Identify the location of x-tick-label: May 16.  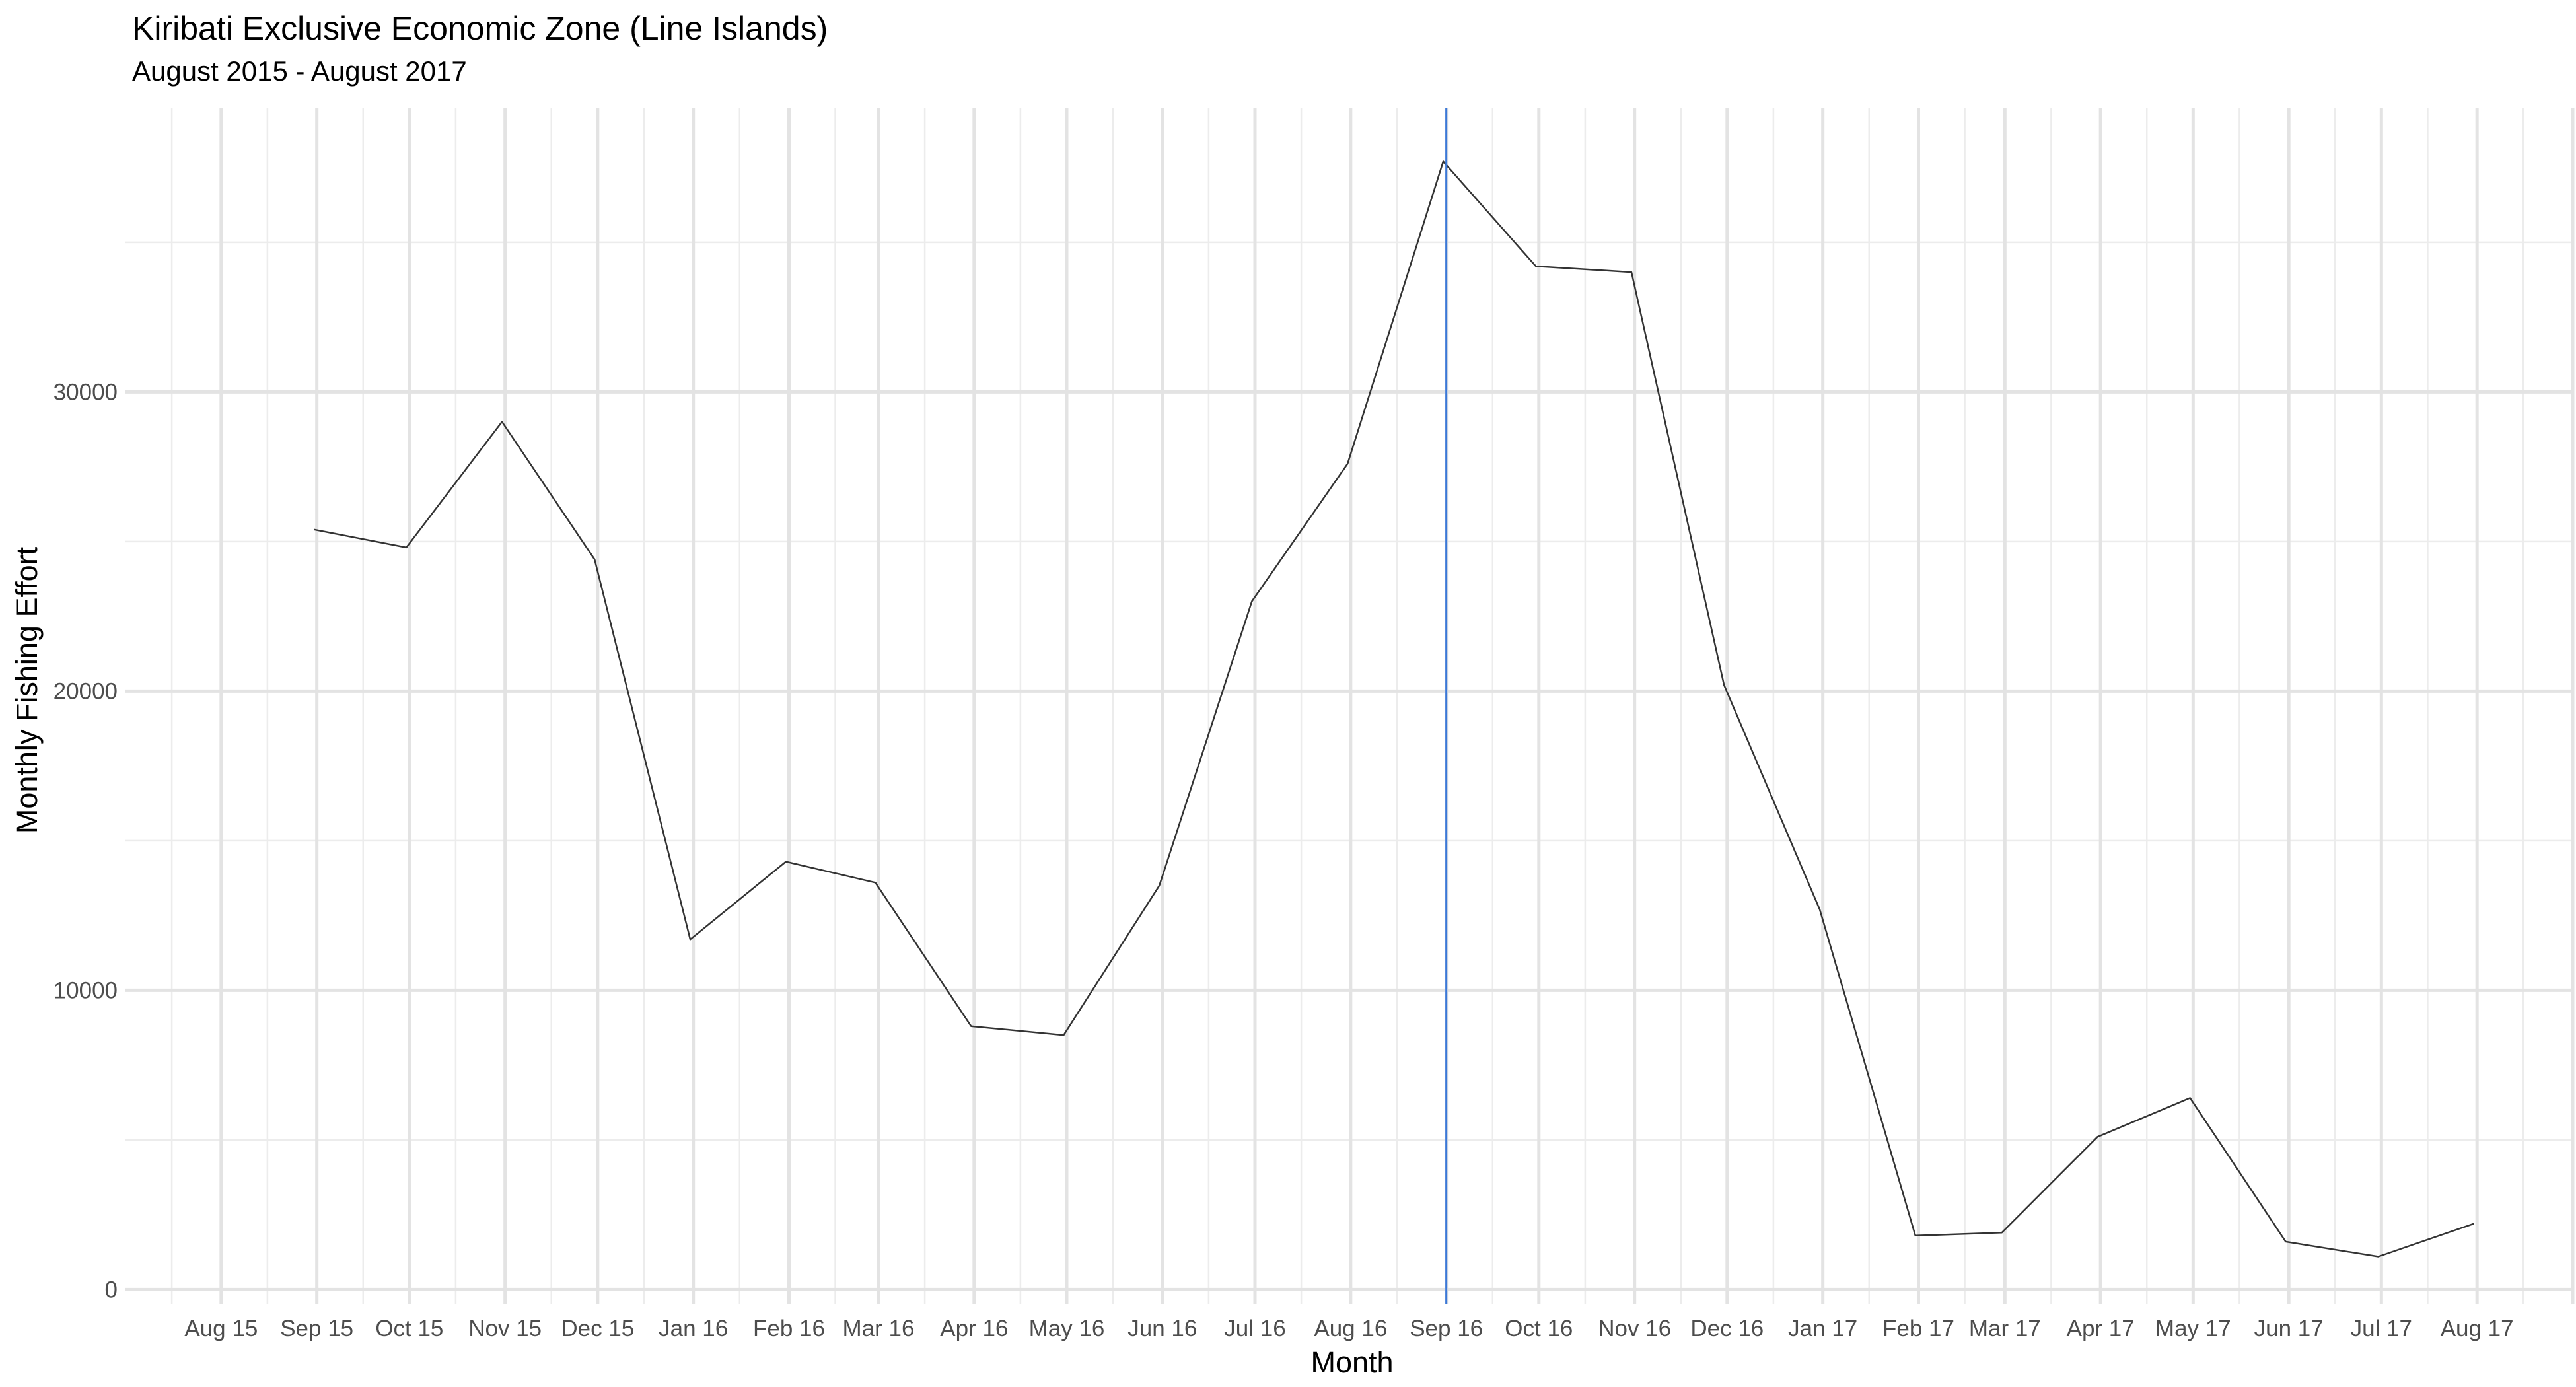
(1067, 1328).